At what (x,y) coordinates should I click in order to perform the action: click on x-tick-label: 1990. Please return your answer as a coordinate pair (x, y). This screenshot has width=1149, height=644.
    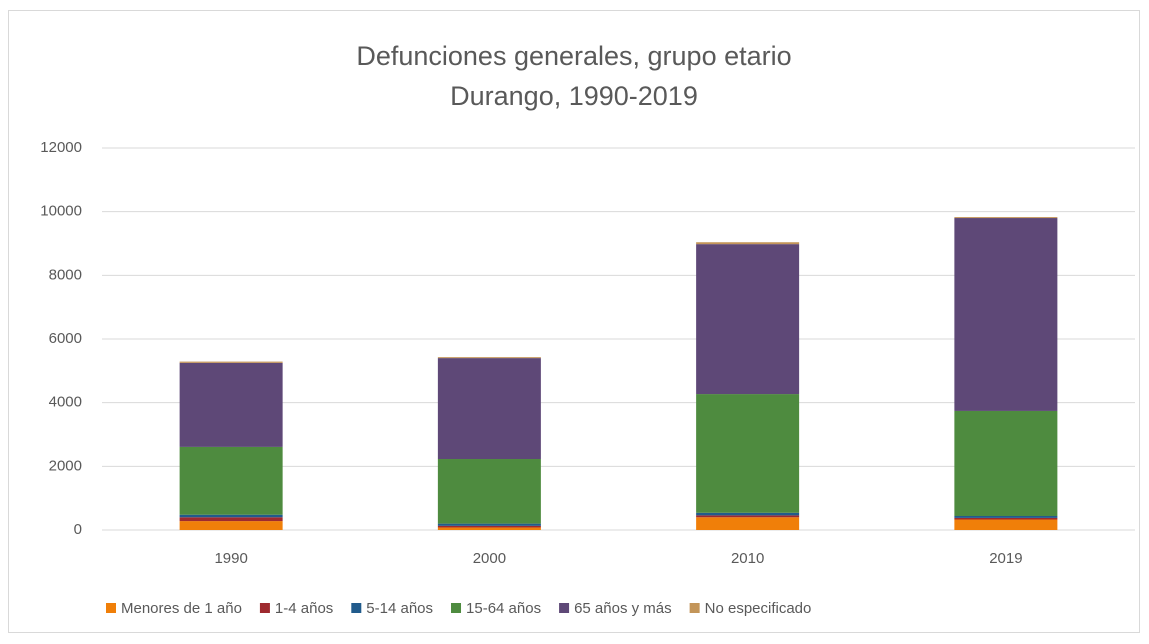
    Looking at the image, I should click on (230, 558).